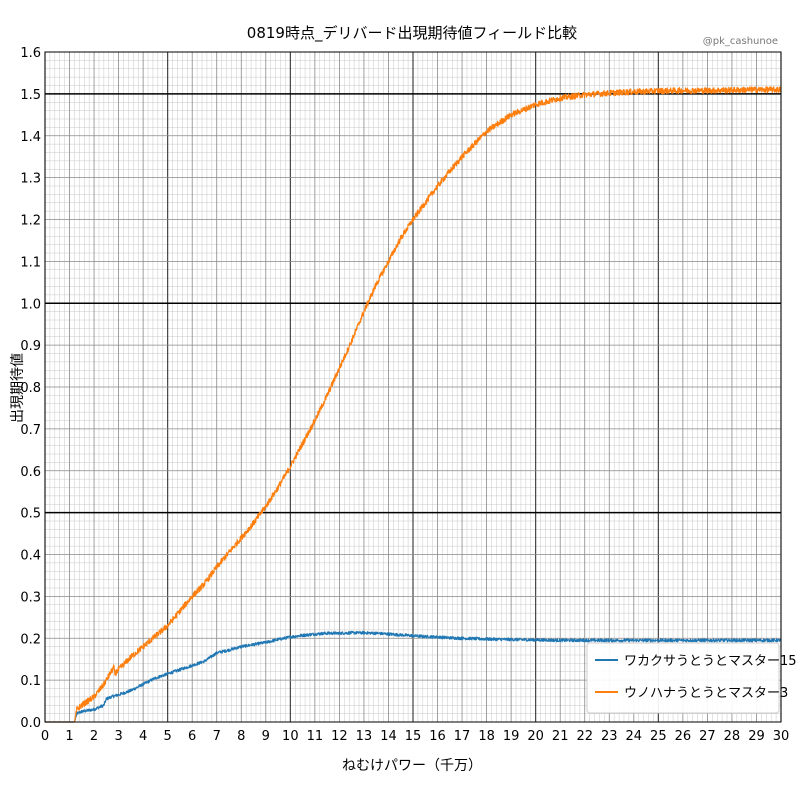  What do you see at coordinates (30, 53) in the screenshot?
I see `y-tick-label: 1.6` at bounding box center [30, 53].